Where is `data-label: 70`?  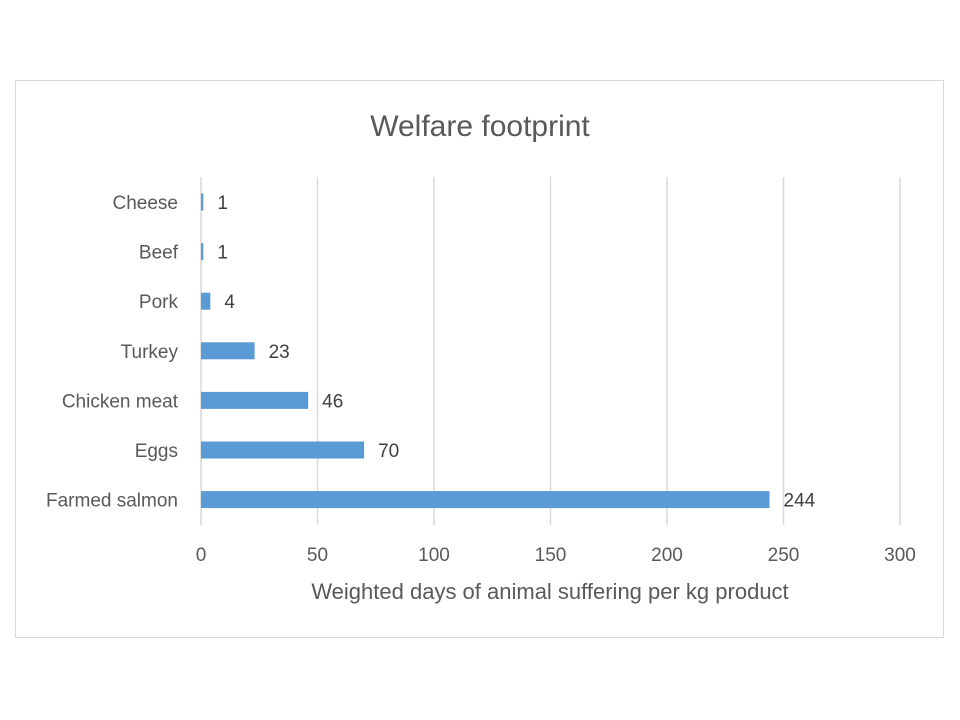 data-label: 70 is located at coordinates (388, 451).